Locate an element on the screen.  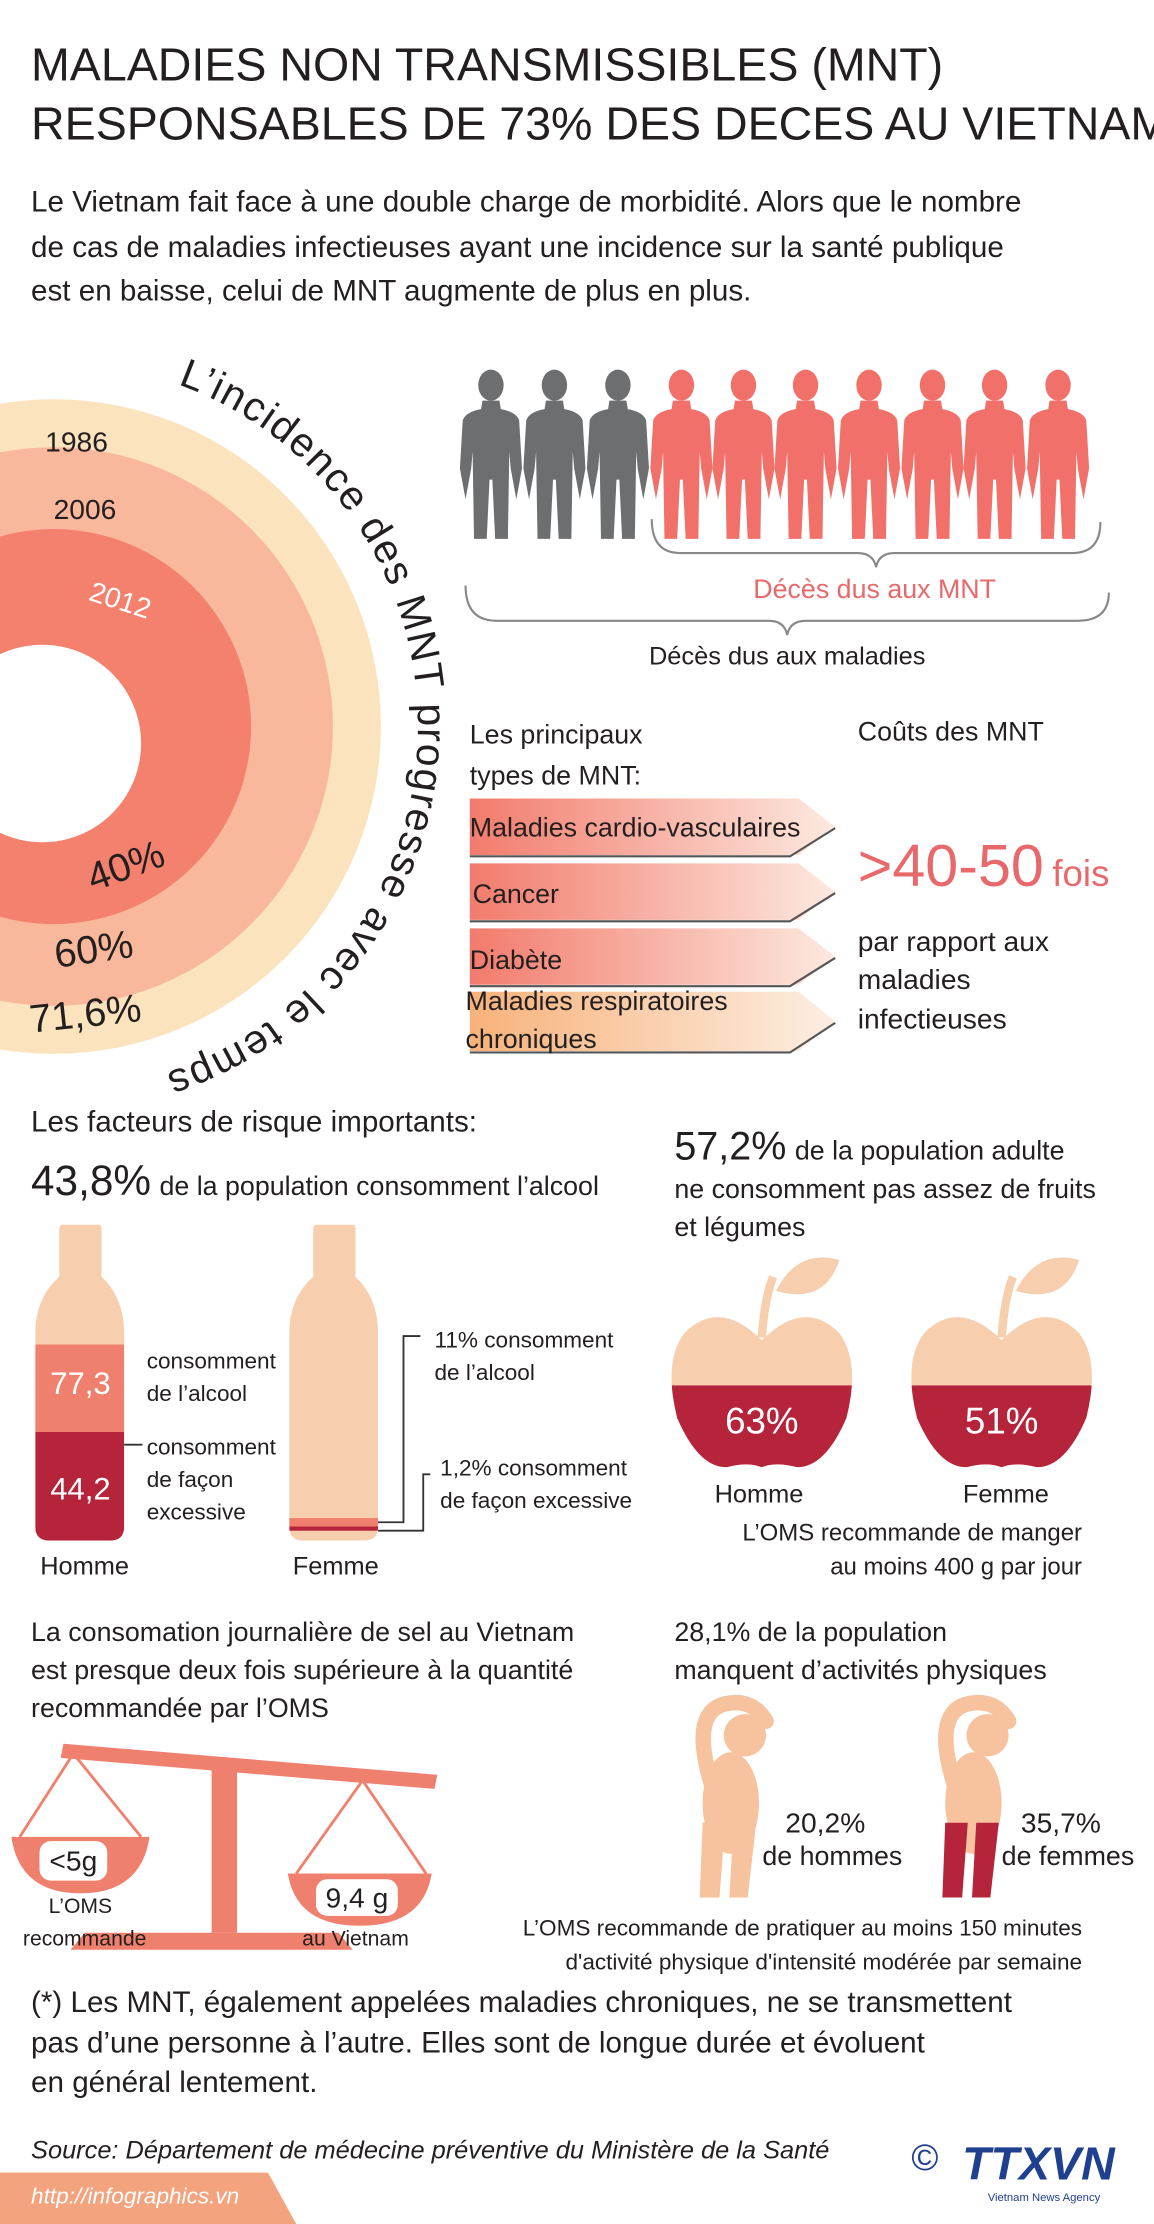
sex-label: Femme is located at coordinates (1006, 1495).